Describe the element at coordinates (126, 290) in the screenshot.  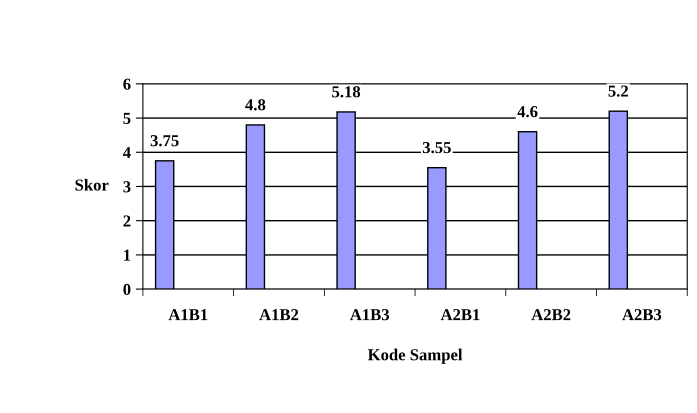
I see `y-tick-label: 0` at that location.